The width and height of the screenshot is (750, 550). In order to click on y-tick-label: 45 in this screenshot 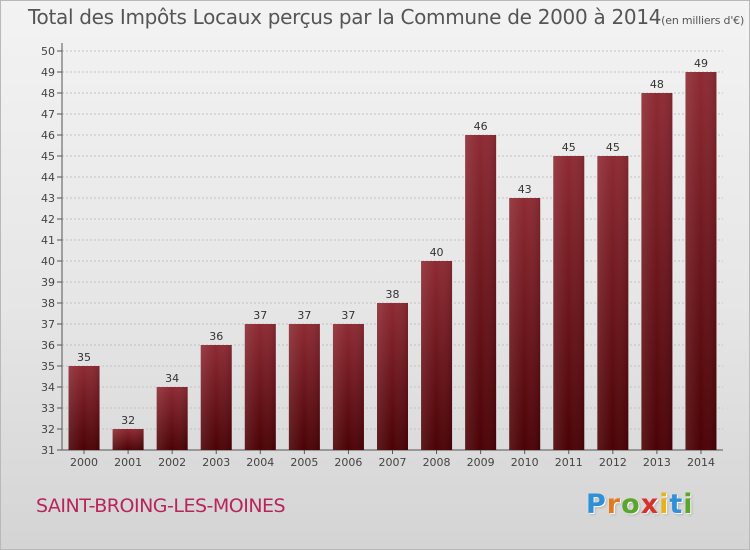, I will do `click(48, 156)`.